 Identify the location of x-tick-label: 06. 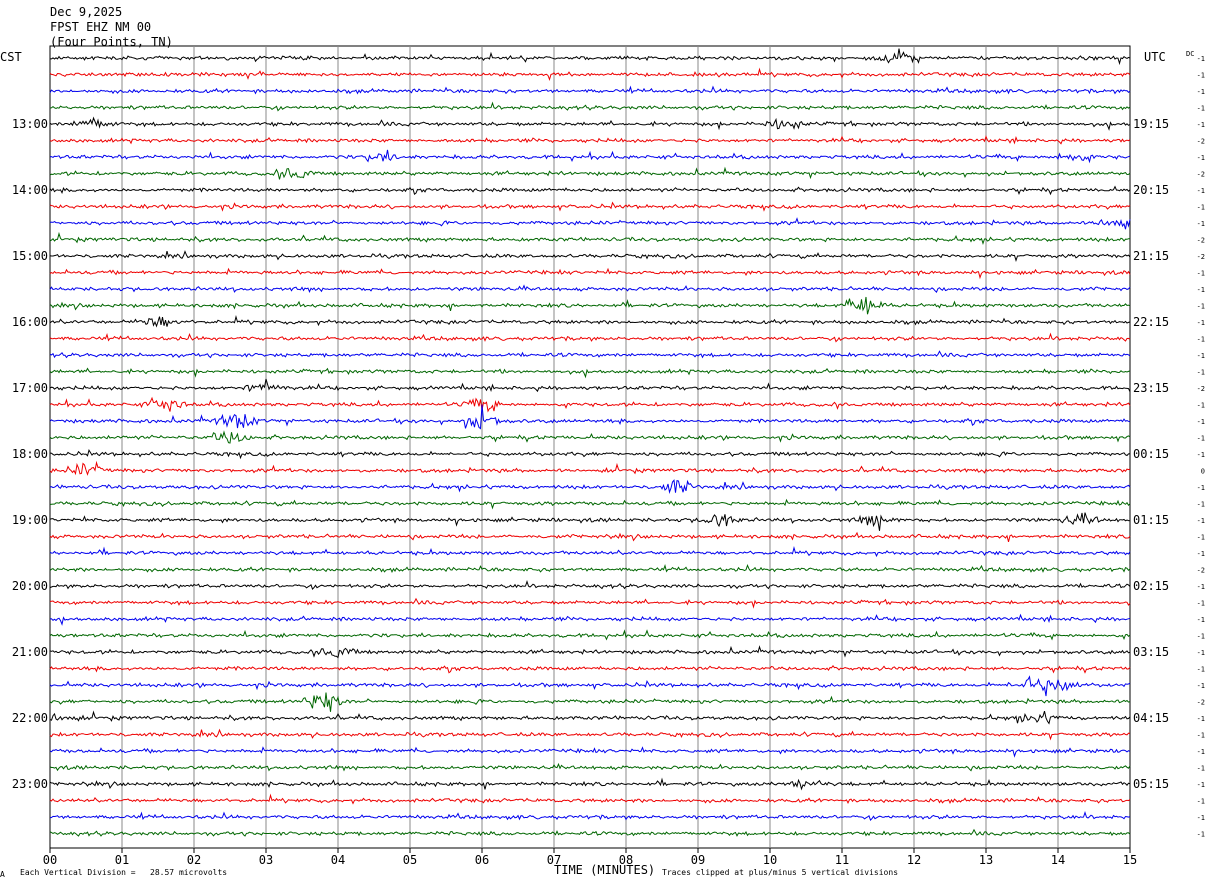
(482, 860).